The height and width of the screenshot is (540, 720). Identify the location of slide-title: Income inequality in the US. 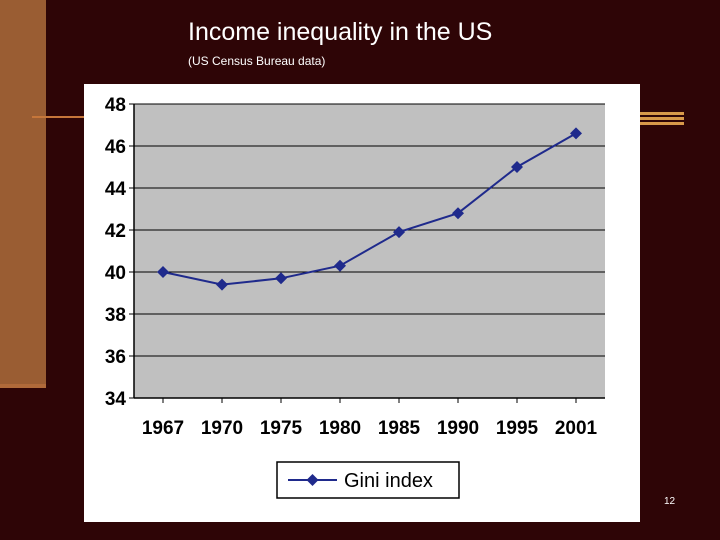
(340, 32).